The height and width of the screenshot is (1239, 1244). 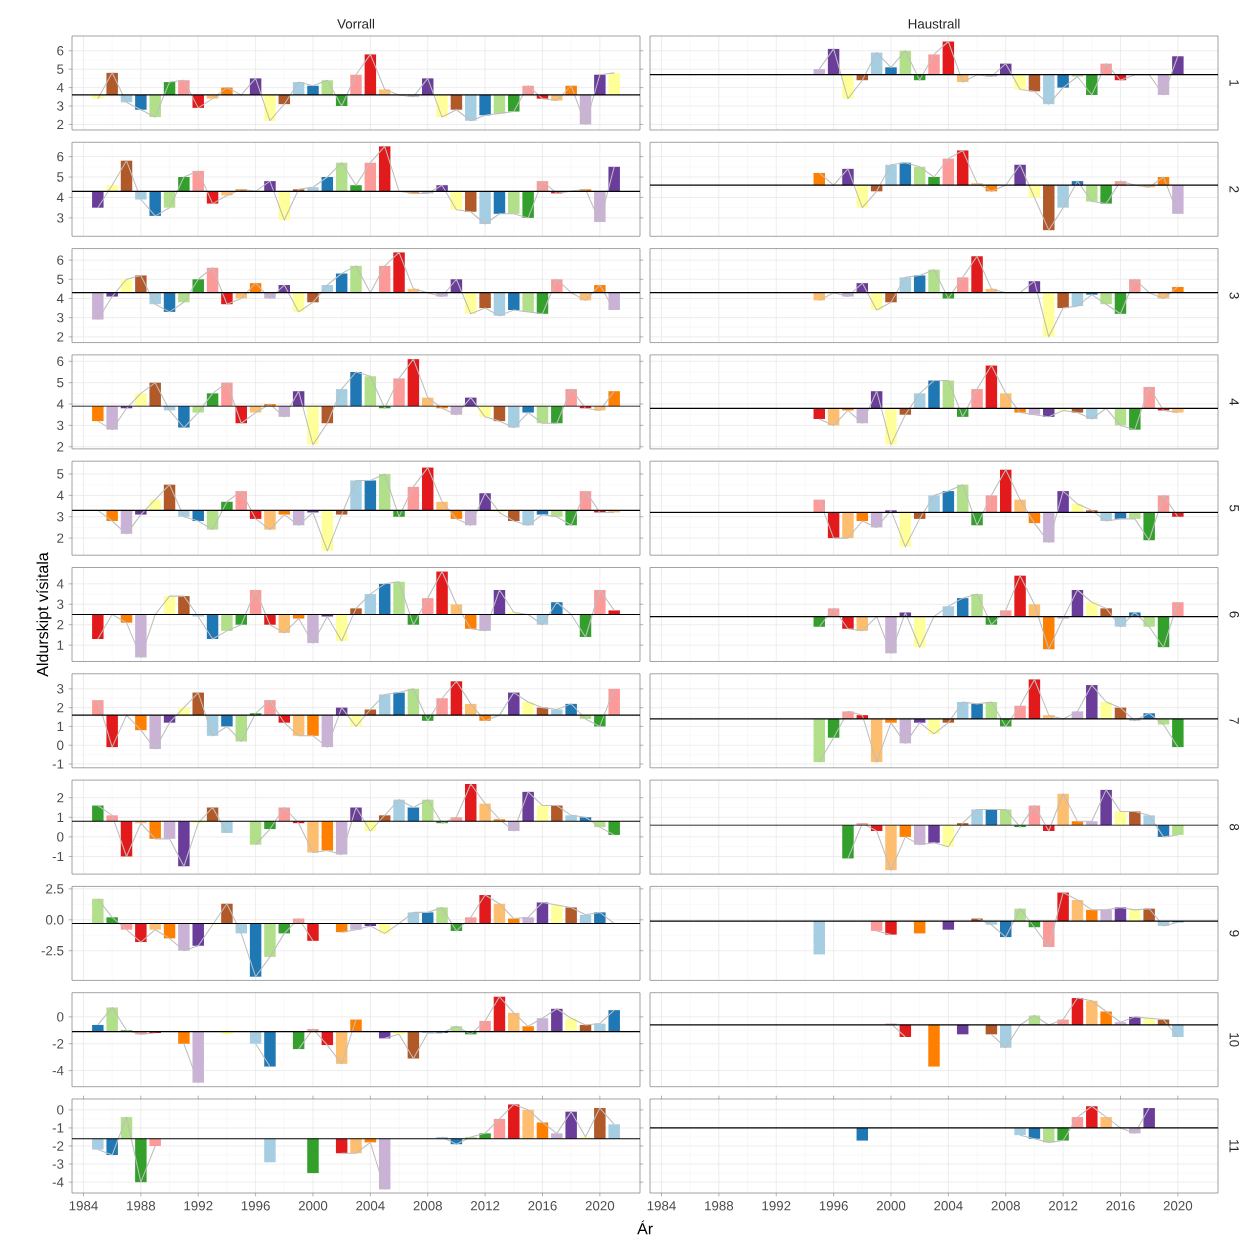 I want to click on y2-axis-title: 1, so click(x=1234, y=83).